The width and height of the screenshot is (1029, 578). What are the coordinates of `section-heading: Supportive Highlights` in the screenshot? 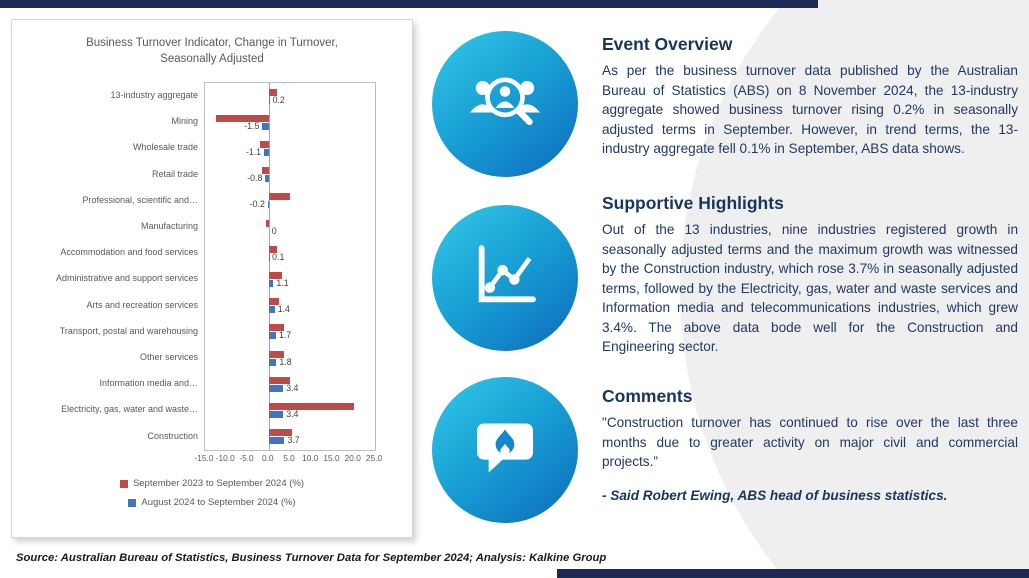 It's located at (693, 203).